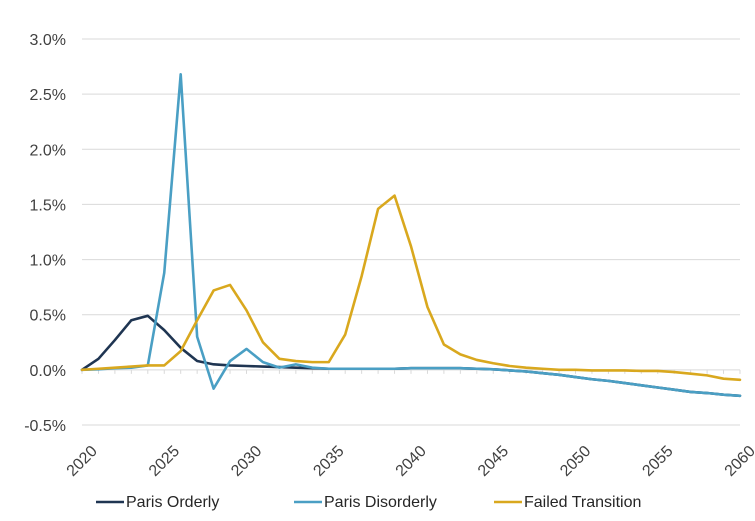 The width and height of the screenshot is (755, 521). Describe the element at coordinates (657, 461) in the screenshot. I see `x-tick-label: 2055` at that location.